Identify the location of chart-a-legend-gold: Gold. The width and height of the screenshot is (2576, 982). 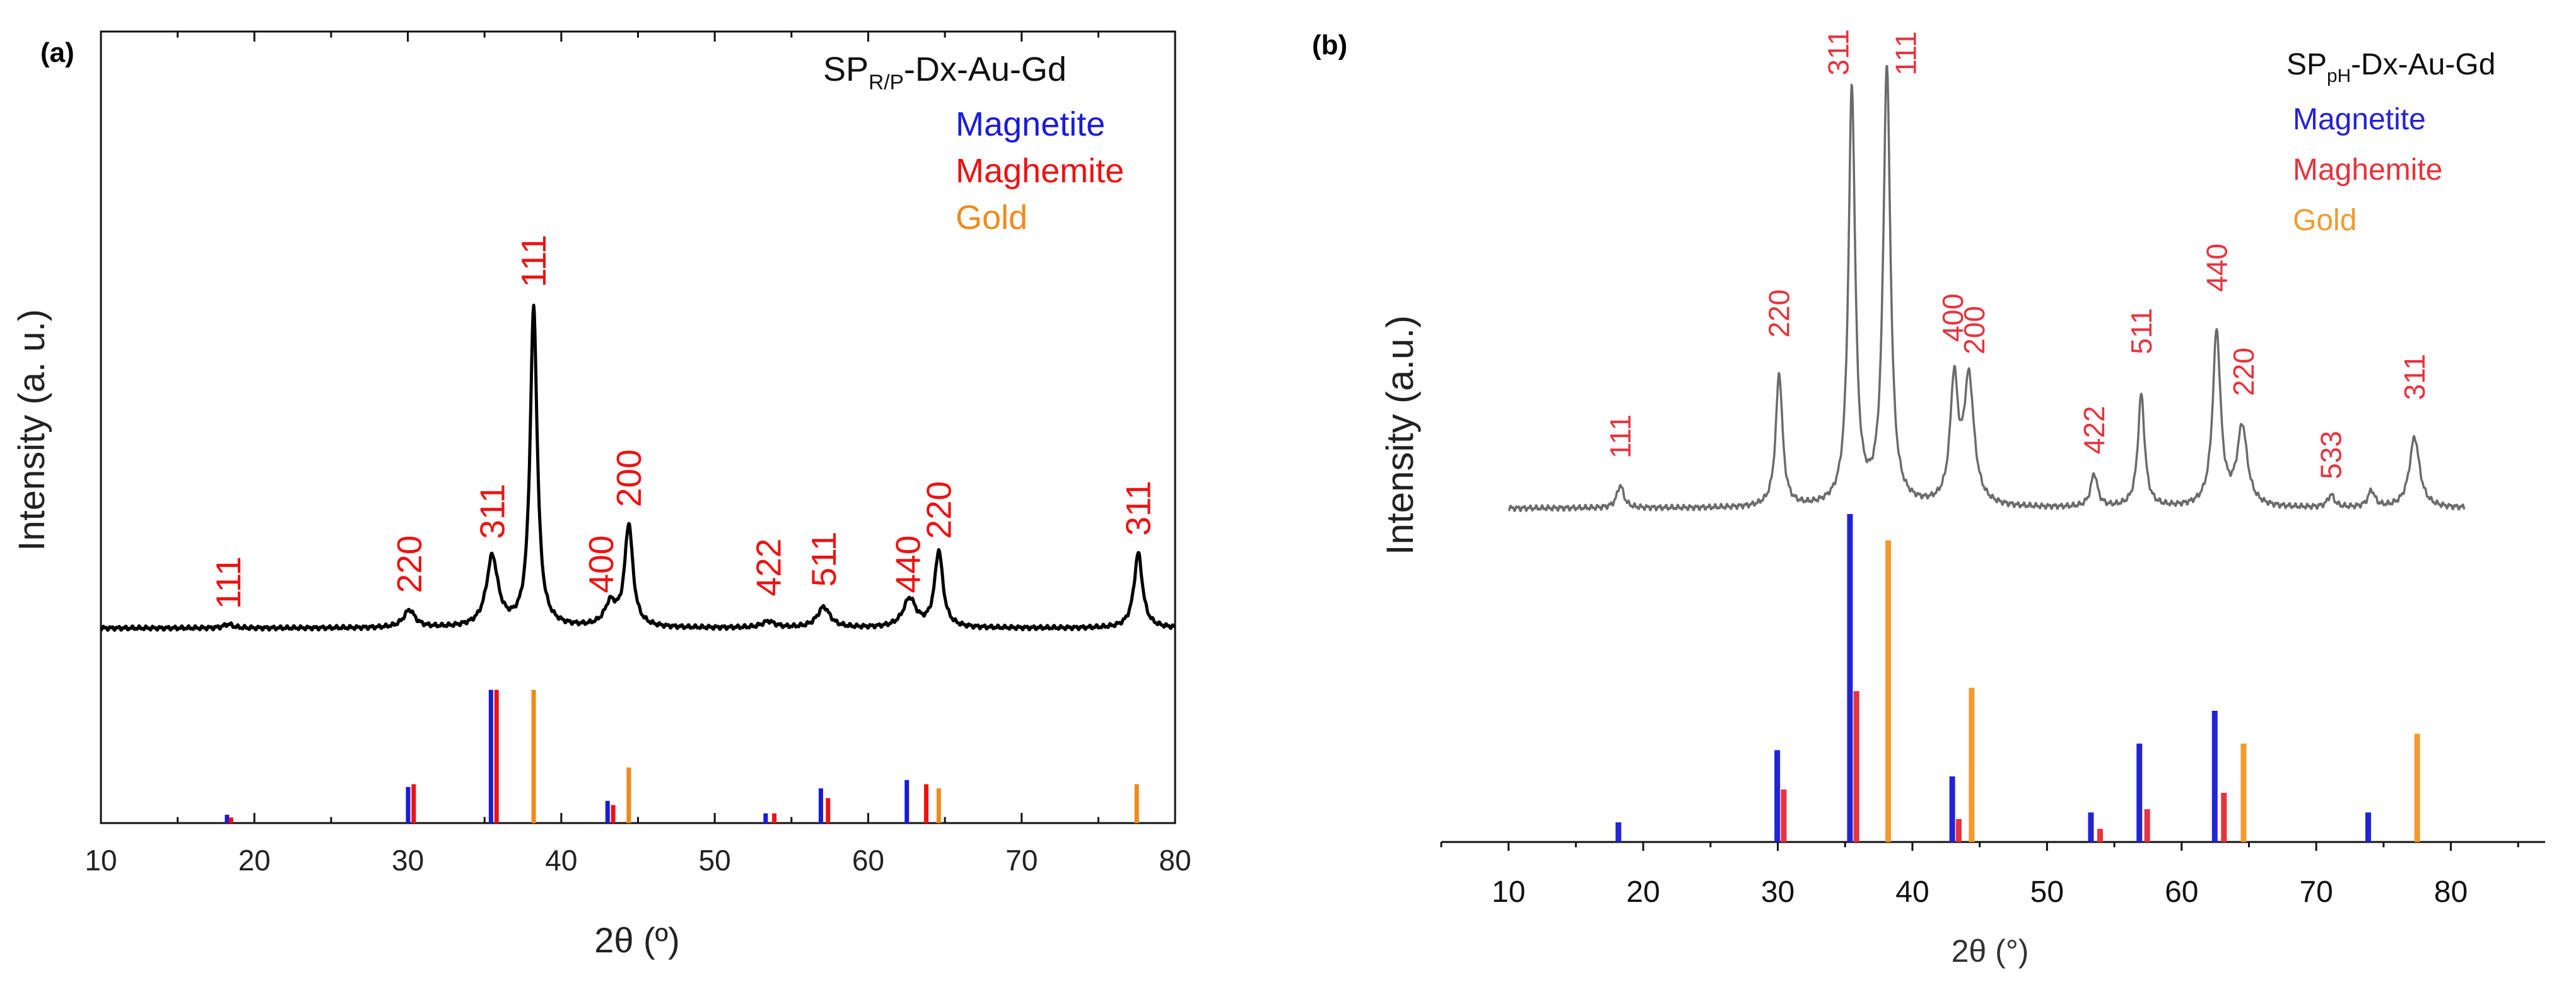
(991, 218).